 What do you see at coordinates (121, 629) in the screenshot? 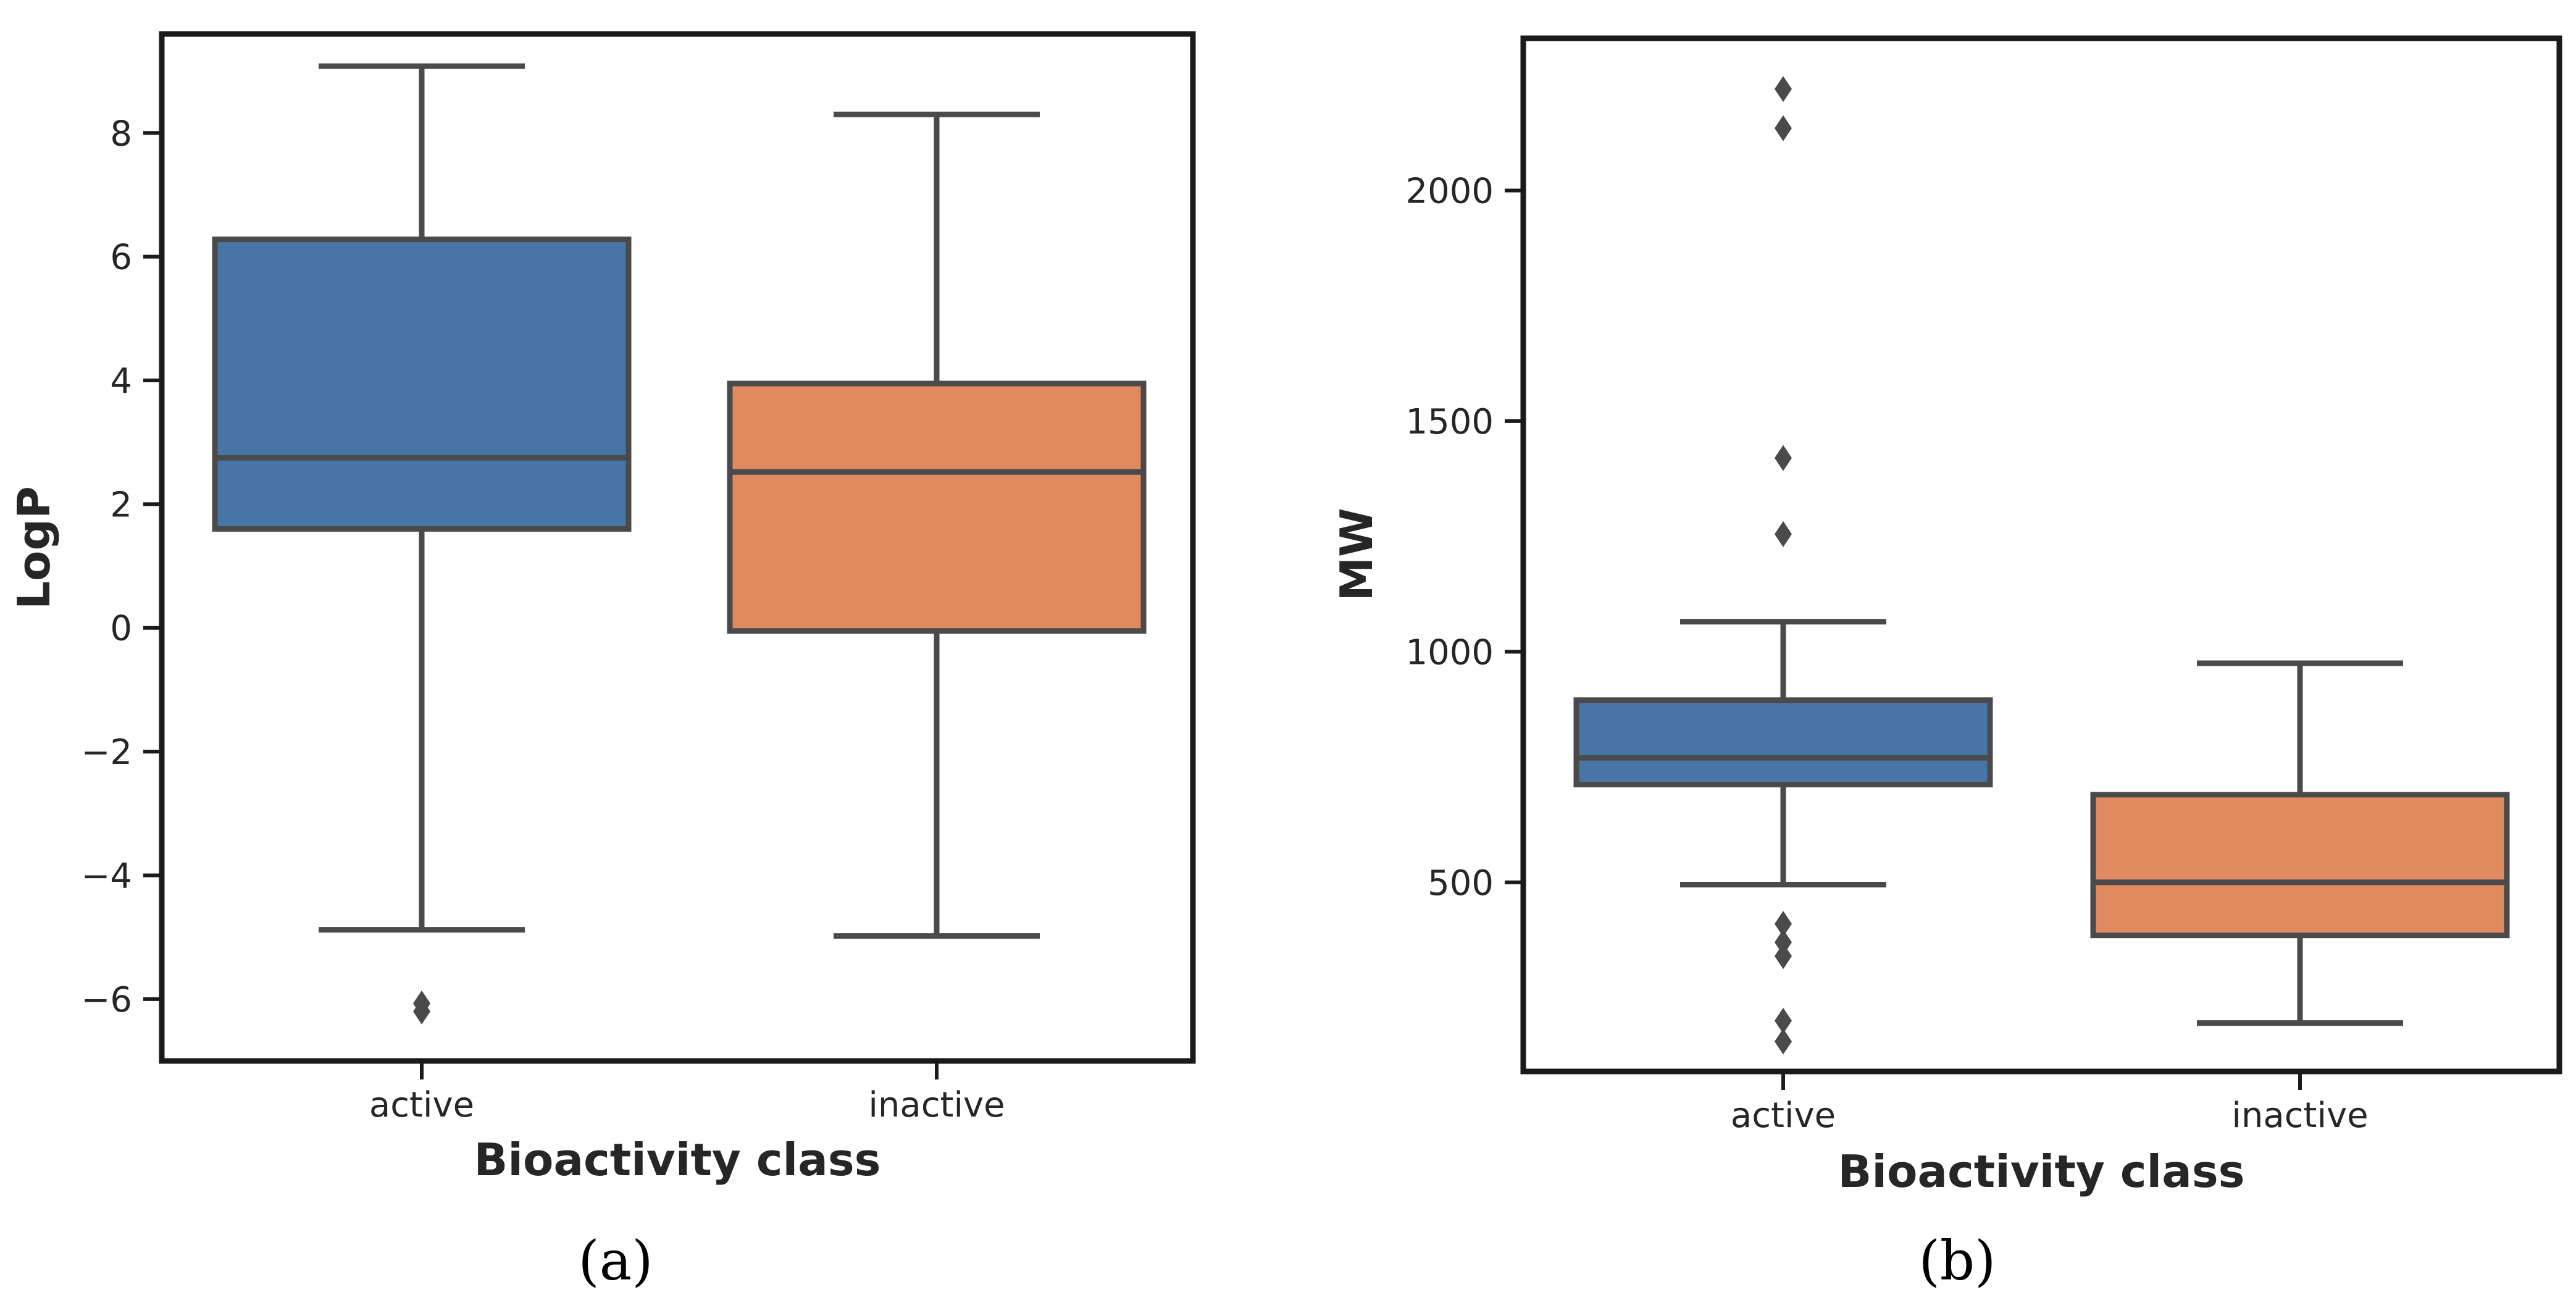
I see `y-tick-label-a-4: 0` at bounding box center [121, 629].